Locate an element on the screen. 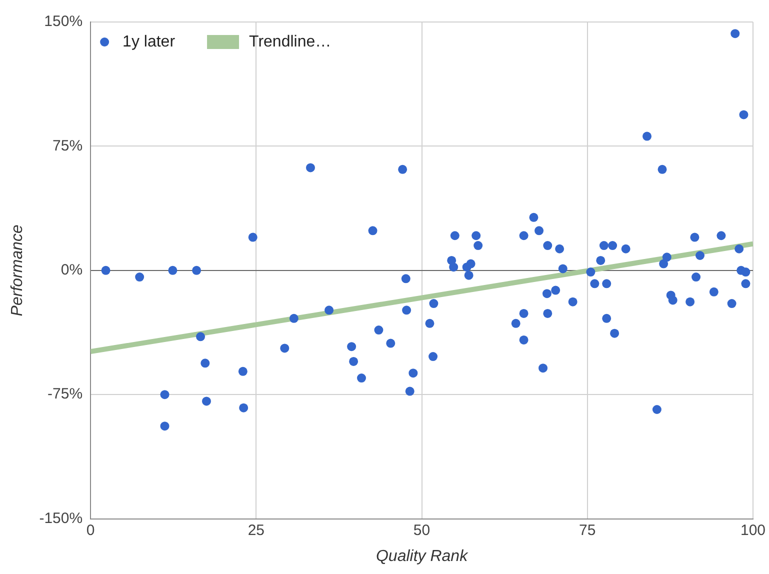 Image resolution: width=769 pixels, height=574 pixels. x-tick-label: 75 is located at coordinates (587, 530).